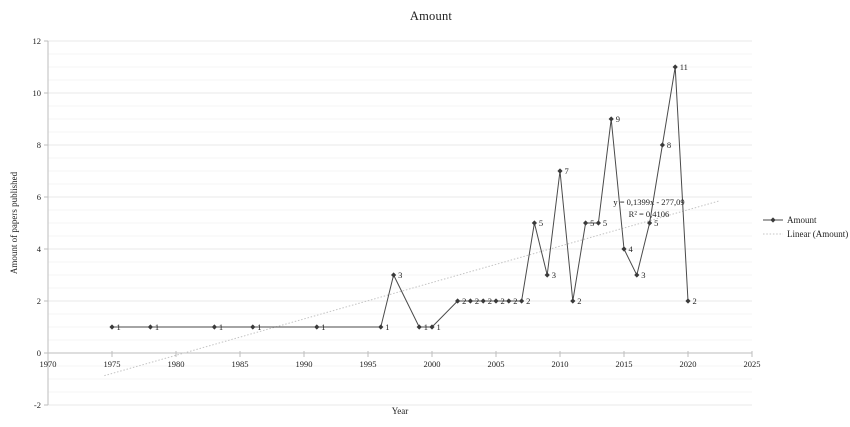 The width and height of the screenshot is (850, 427). I want to click on svg-text: -2, so click(37, 405).